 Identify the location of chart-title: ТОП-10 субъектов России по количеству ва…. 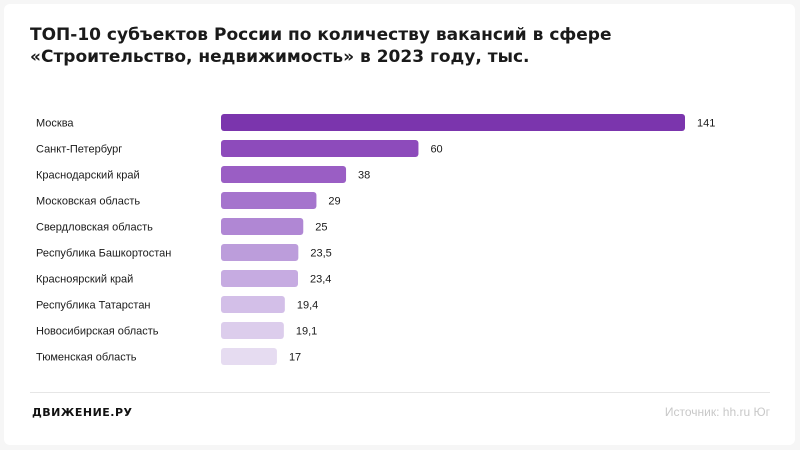
(350, 46).